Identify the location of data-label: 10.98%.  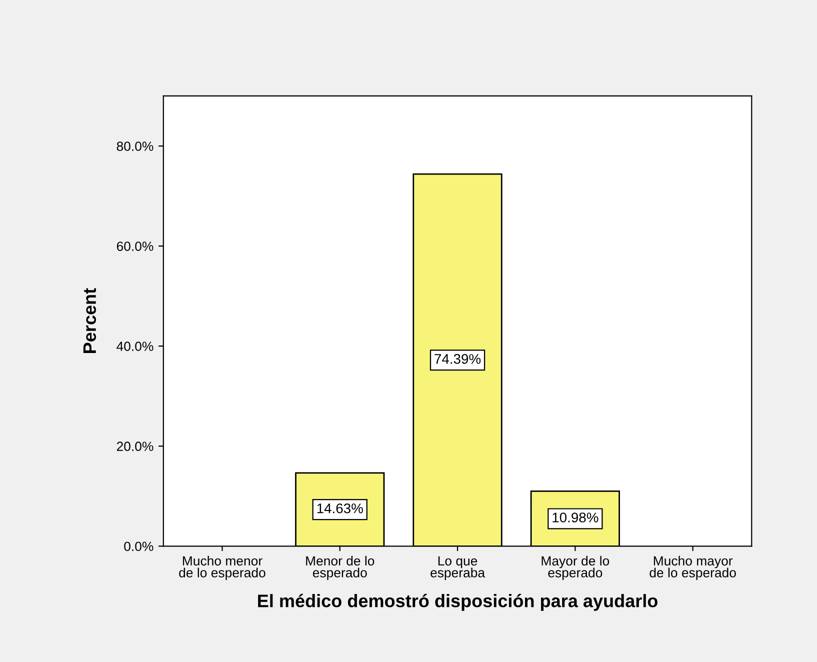
(575, 517).